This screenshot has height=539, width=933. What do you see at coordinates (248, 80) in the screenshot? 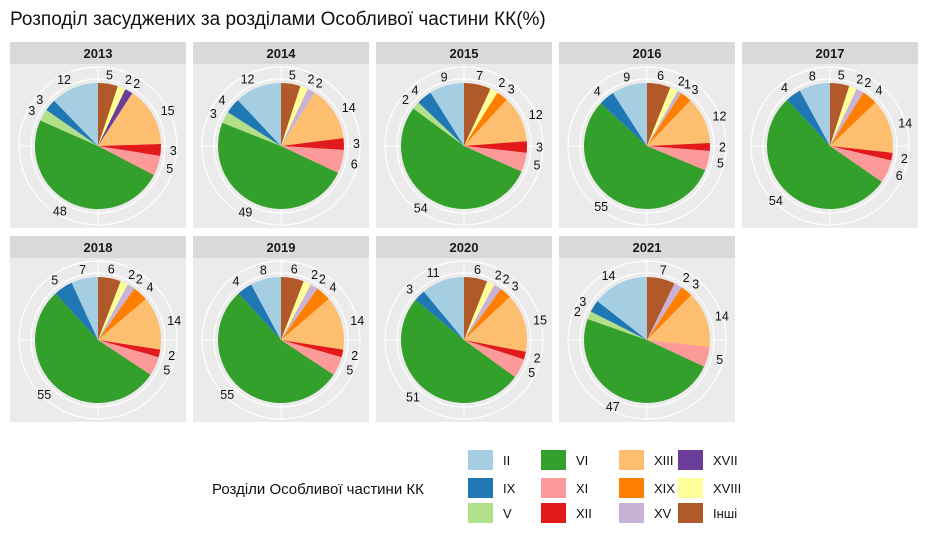
I see `pie-label-ii: 12` at bounding box center [248, 80].